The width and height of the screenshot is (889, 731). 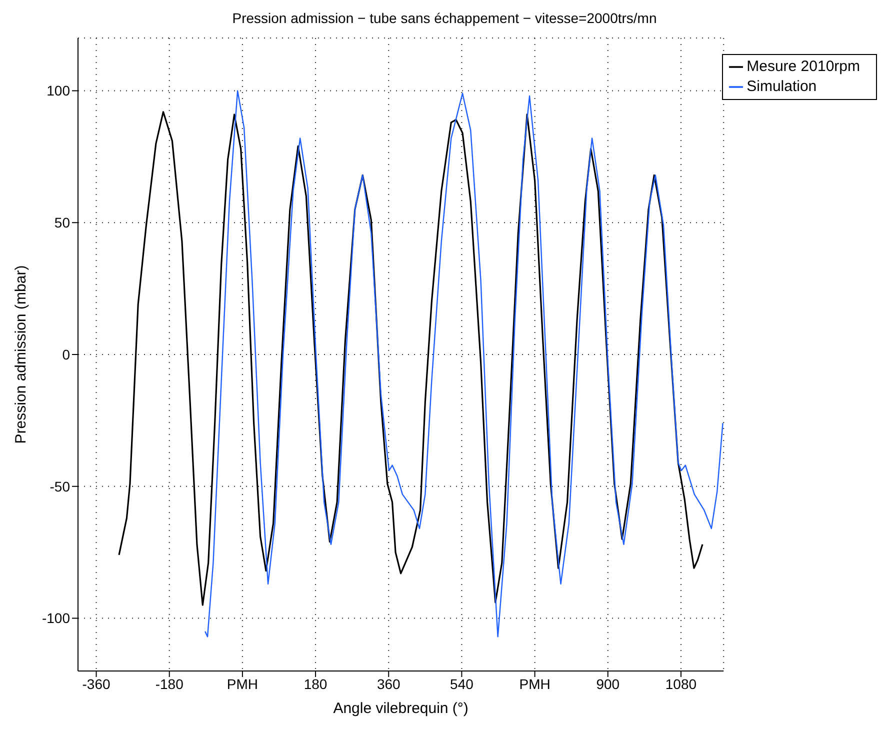 I want to click on y-tick-label: -100, so click(x=56, y=618).